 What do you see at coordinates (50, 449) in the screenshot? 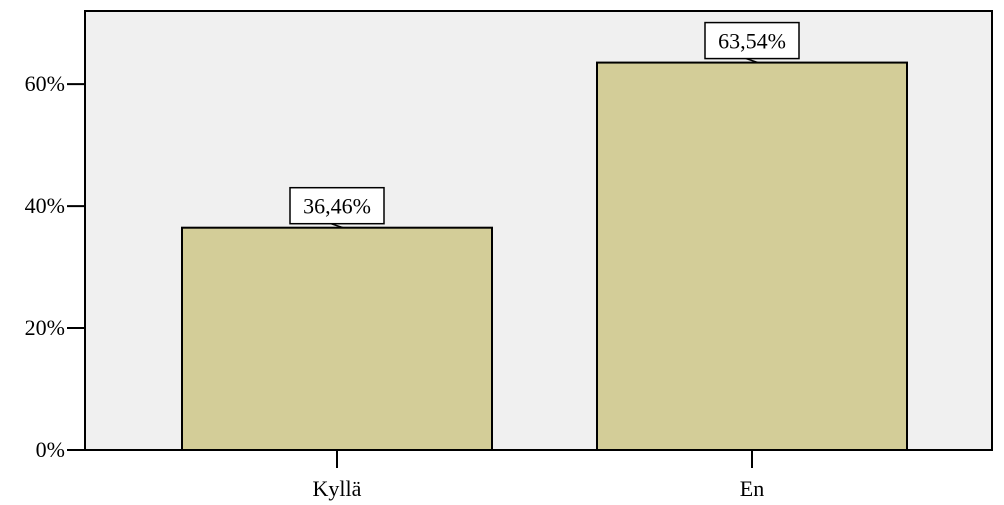
I see `y-tick-label: 0%` at bounding box center [50, 449].